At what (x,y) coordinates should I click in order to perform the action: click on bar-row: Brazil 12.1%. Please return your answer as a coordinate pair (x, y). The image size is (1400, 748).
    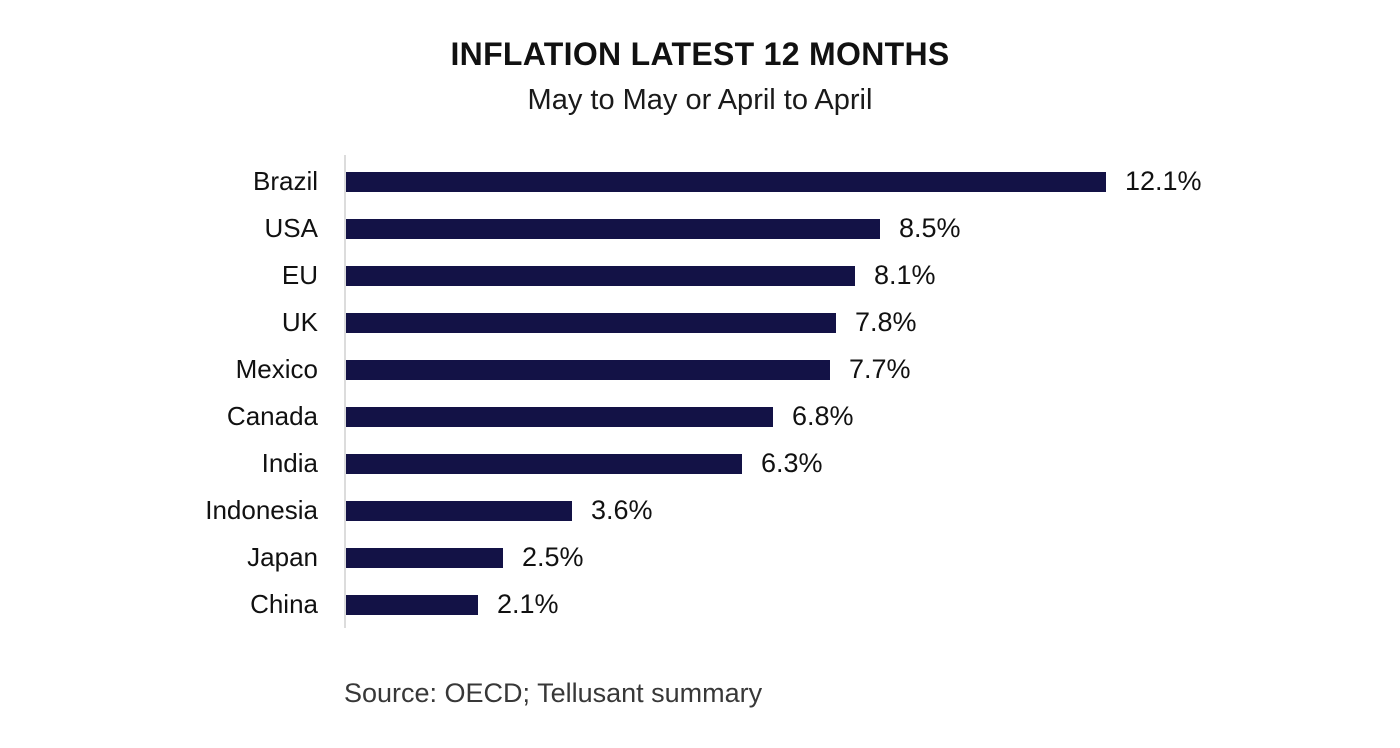
    Looking at the image, I should click on (700, 181).